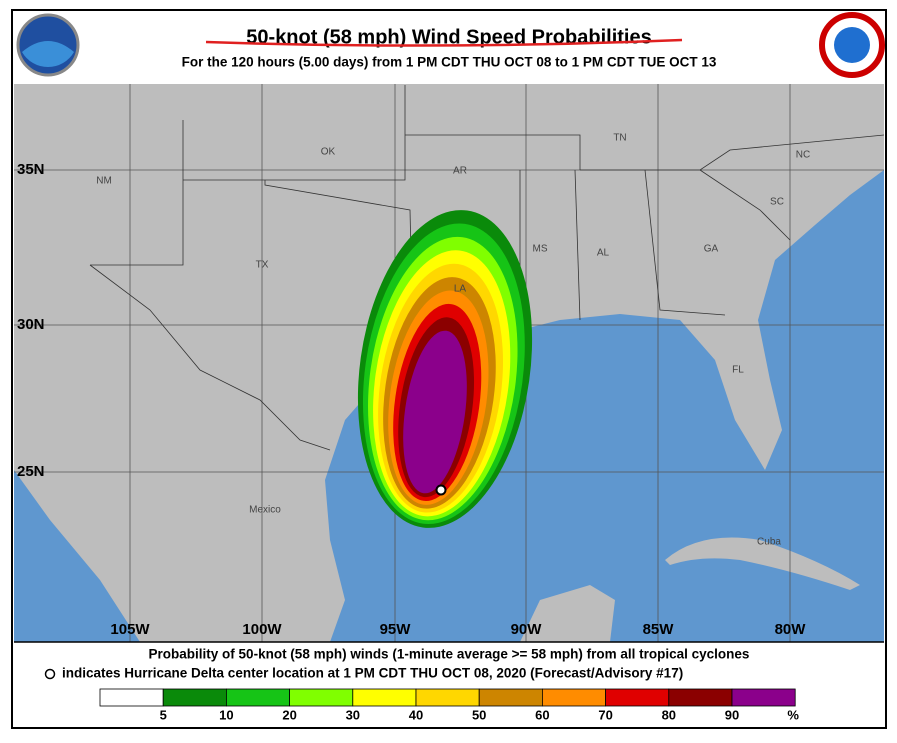  Describe the element at coordinates (769, 542) in the screenshot. I see `region-label: Cuba` at that location.